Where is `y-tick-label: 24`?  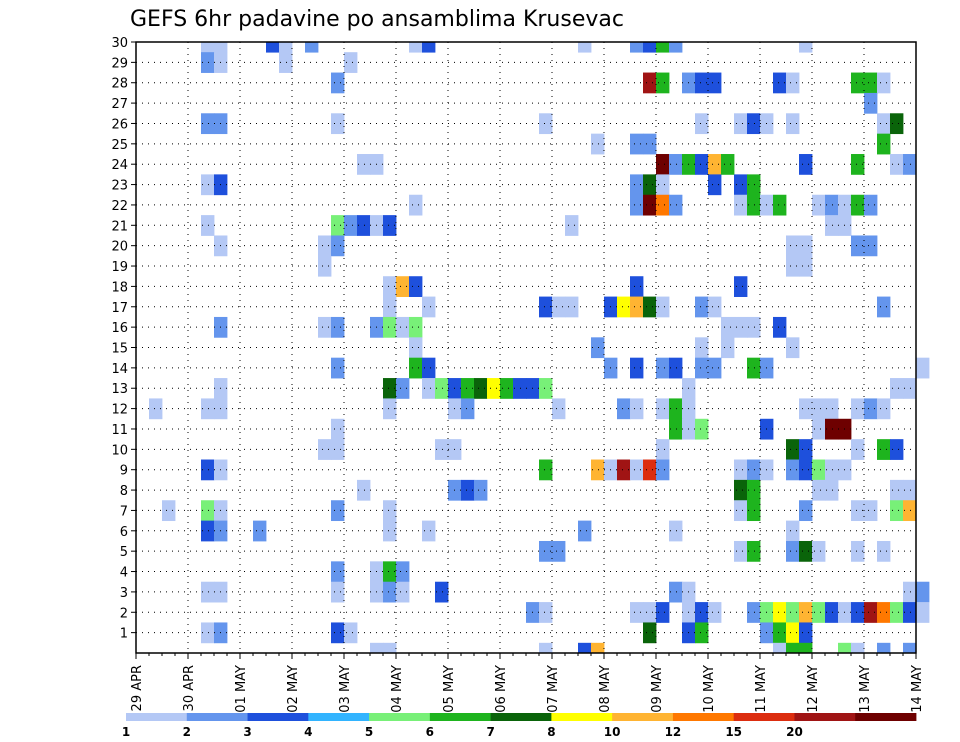 y-tick-label: 24 is located at coordinates (119, 165).